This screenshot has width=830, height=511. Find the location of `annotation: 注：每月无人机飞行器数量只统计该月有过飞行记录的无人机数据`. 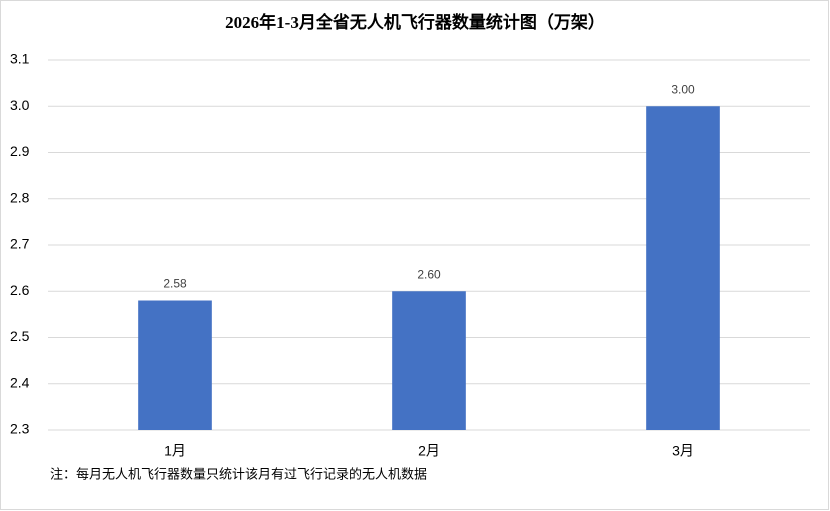

annotation: 注：每月无人机飞行器数量只统计该月有过飞行记录的无人机数据 is located at coordinates (238, 473).